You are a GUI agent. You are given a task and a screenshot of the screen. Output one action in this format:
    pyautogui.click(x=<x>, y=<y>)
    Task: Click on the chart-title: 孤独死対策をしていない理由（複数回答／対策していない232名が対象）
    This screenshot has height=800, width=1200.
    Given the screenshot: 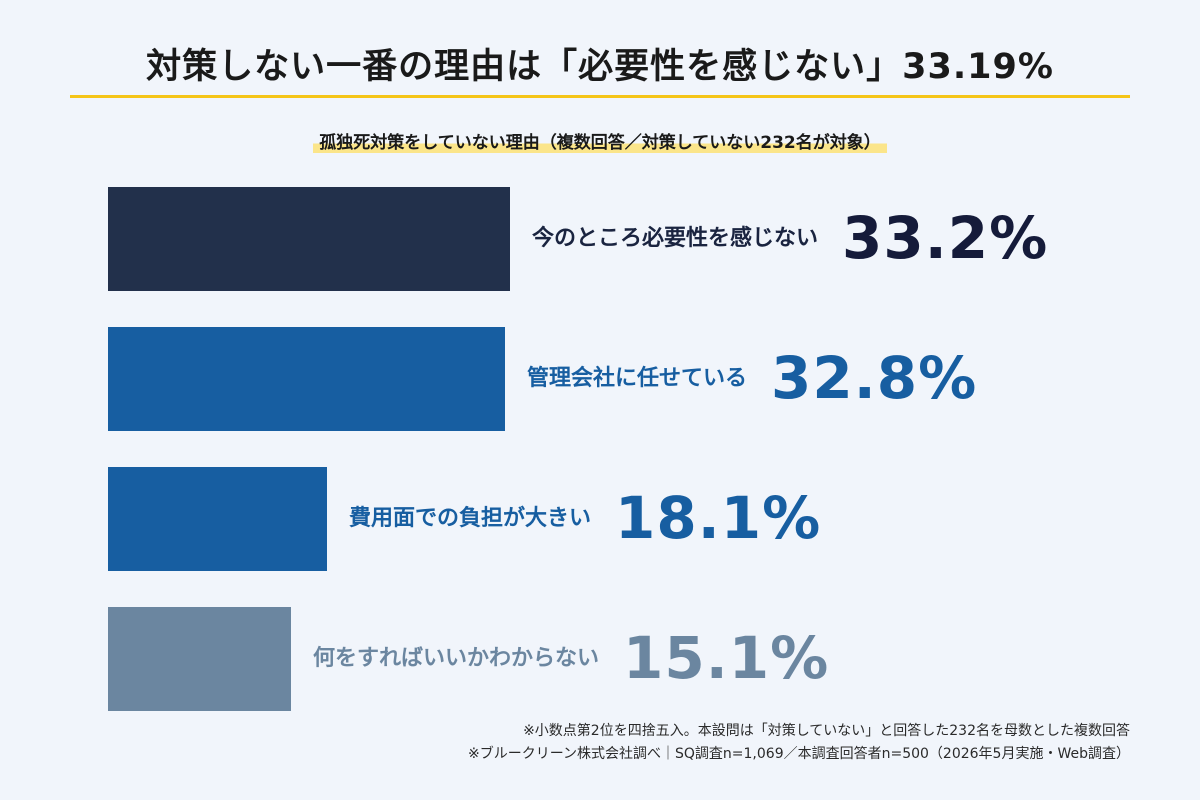 What is the action you would take?
    pyautogui.click(x=600, y=141)
    